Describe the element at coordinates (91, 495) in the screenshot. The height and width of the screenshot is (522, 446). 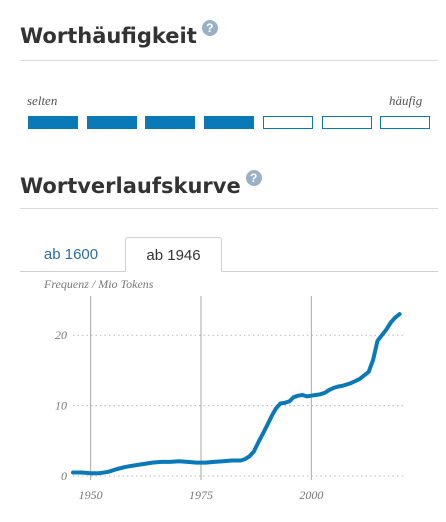
I see `x-tick-label: 1950` at that location.